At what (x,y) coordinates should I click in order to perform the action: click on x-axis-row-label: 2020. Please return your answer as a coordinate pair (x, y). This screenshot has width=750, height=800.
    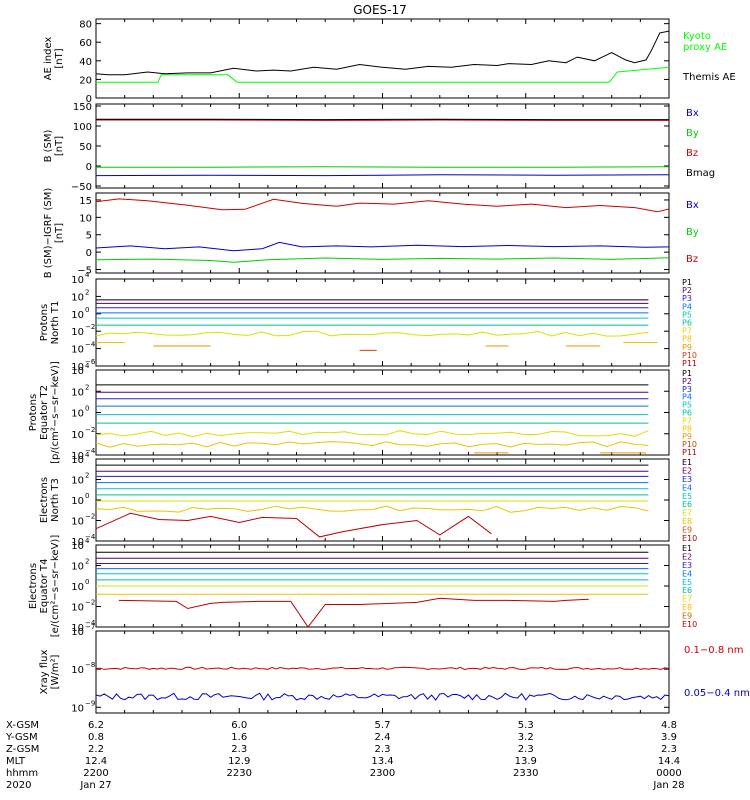
    Looking at the image, I should click on (18, 785).